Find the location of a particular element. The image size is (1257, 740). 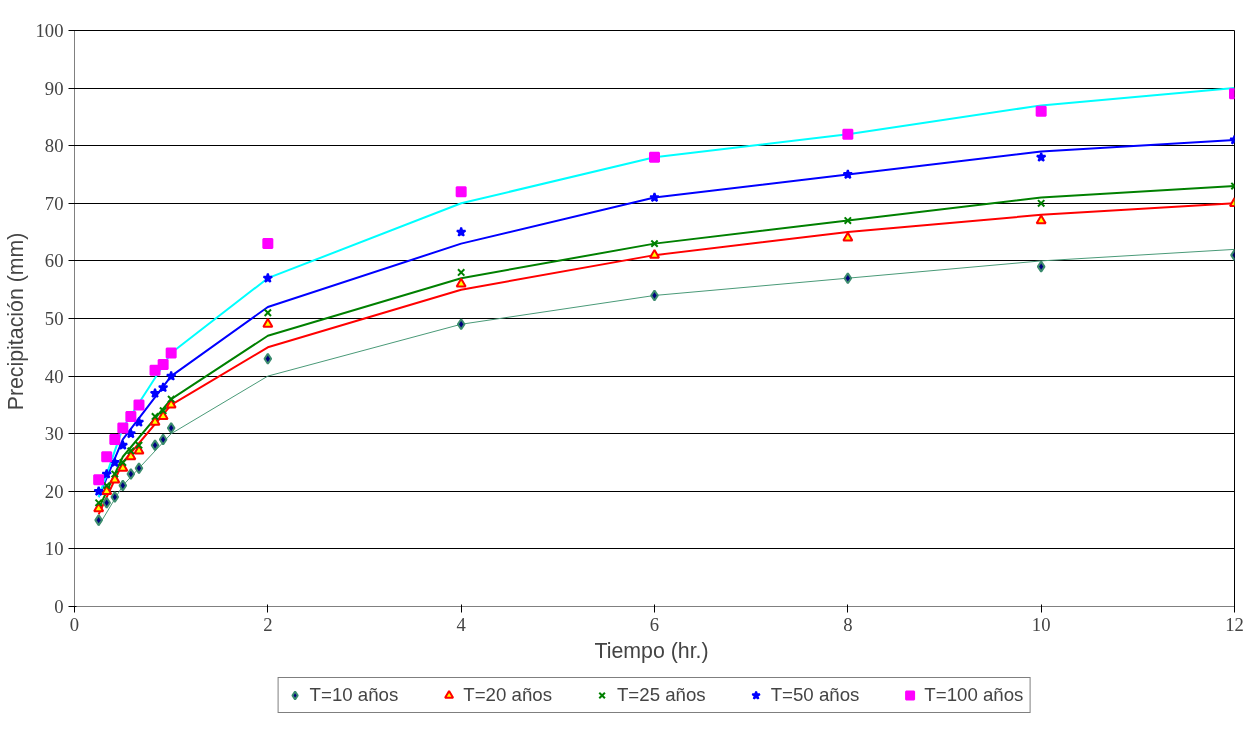

x-tick-label: 12 is located at coordinates (1234, 624).